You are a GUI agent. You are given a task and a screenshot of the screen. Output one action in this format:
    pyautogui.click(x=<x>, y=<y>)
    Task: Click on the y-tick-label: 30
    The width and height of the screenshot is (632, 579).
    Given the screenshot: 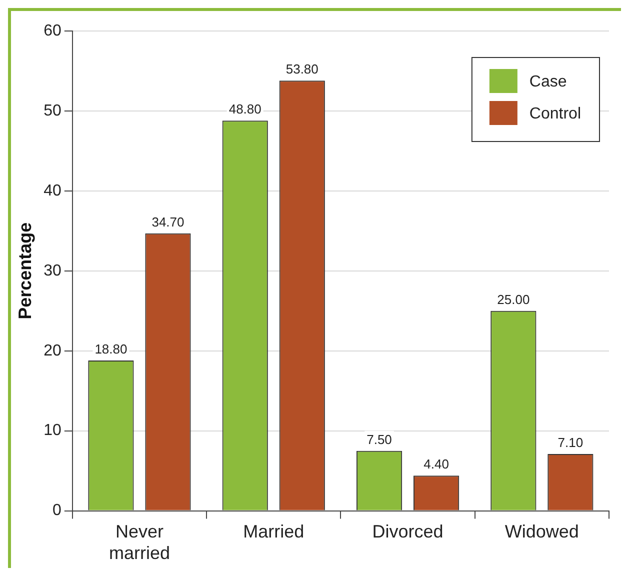 What is the action you would take?
    pyautogui.click(x=53, y=271)
    